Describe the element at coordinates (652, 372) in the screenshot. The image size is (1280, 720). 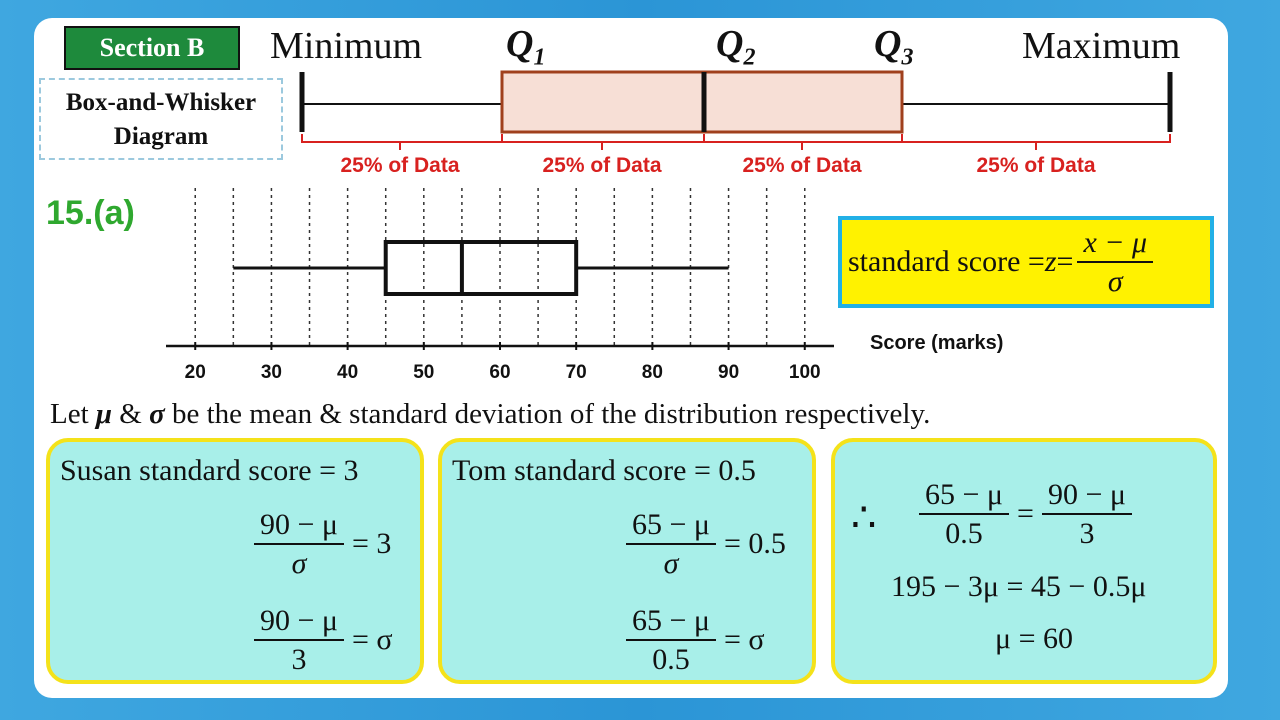
I see `x-tick-label-80: 80` at that location.